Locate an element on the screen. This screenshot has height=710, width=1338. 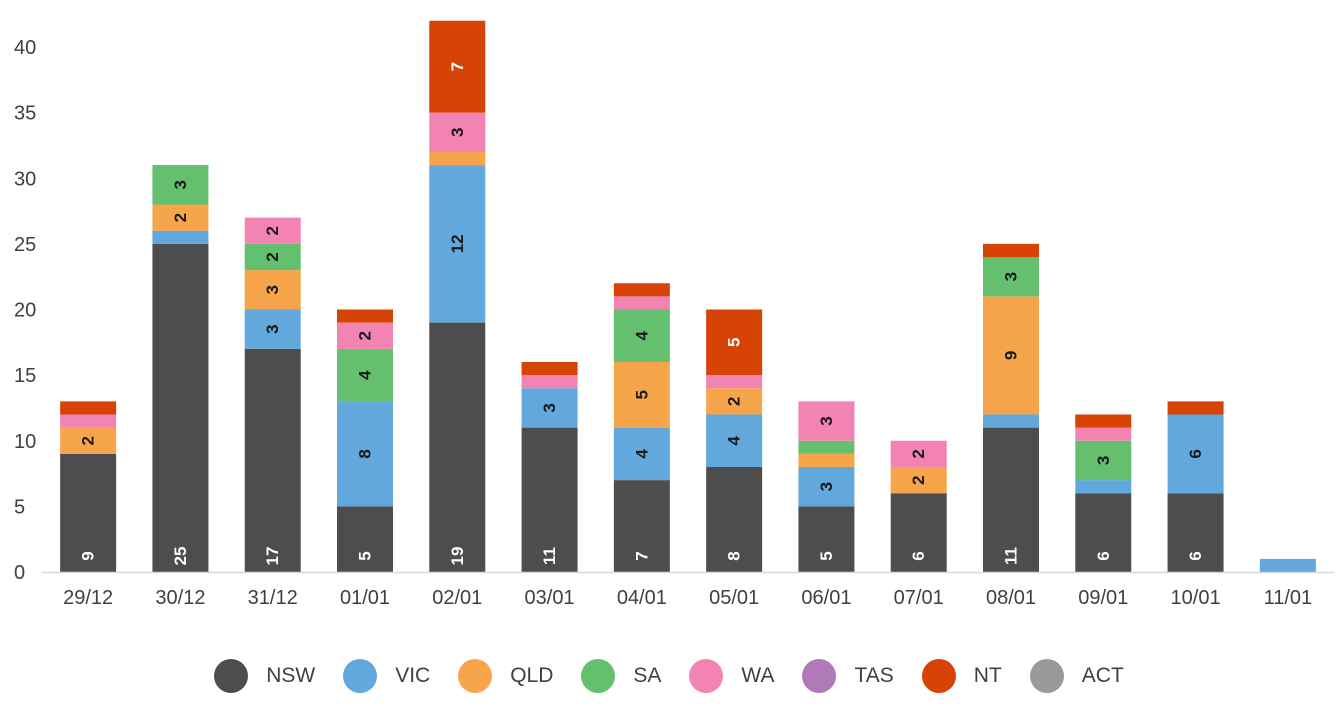
legend-item-vic: VIC is located at coordinates (386, 676).